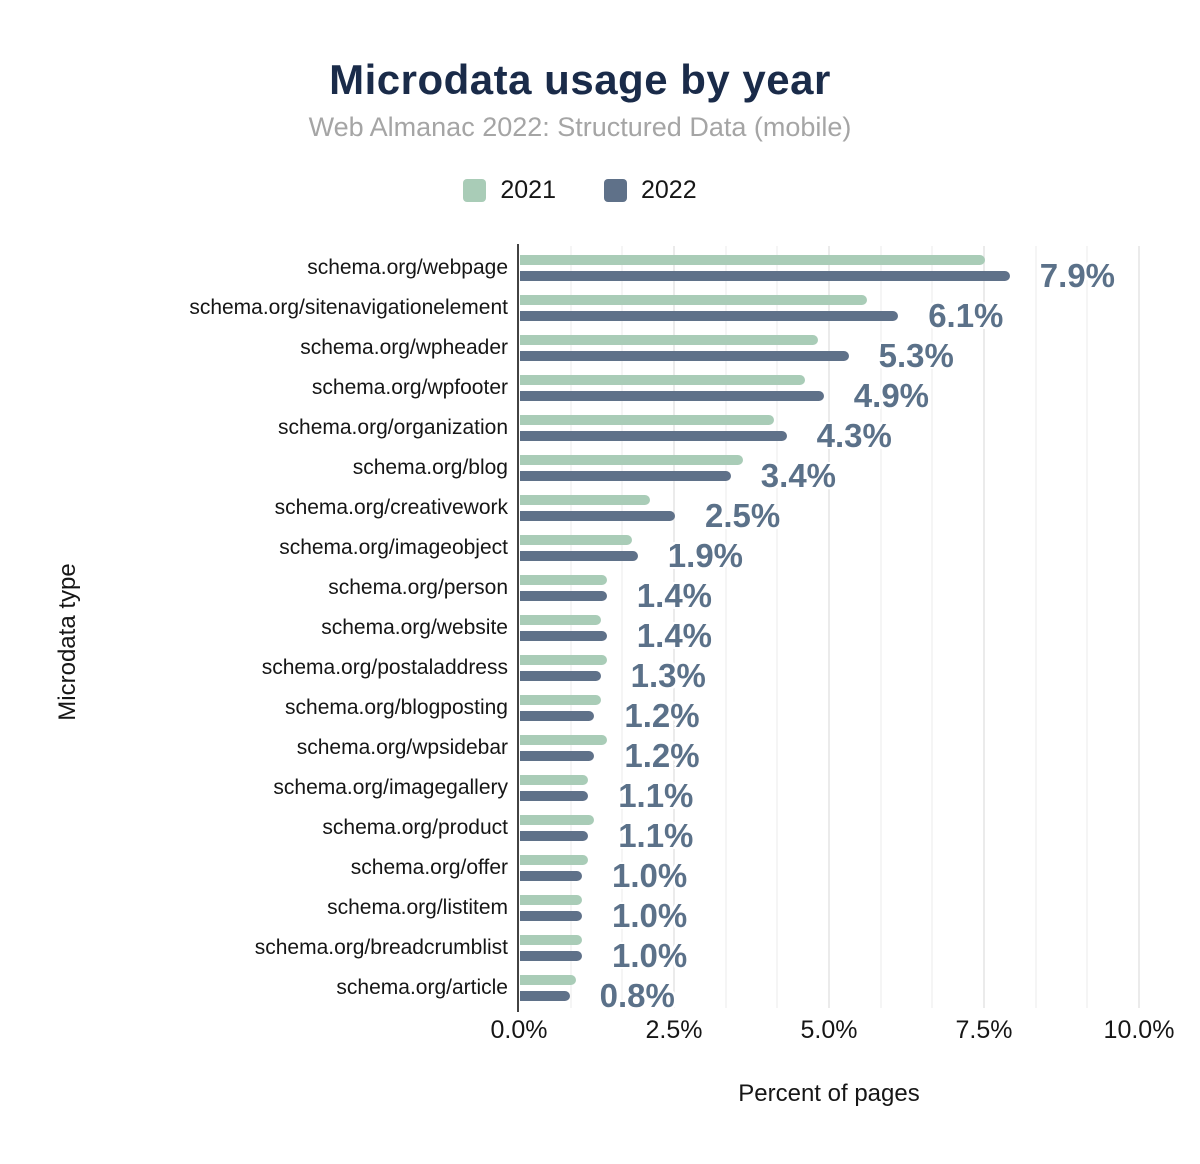  I want to click on category-label: schema.org/imageobject, so click(393, 547).